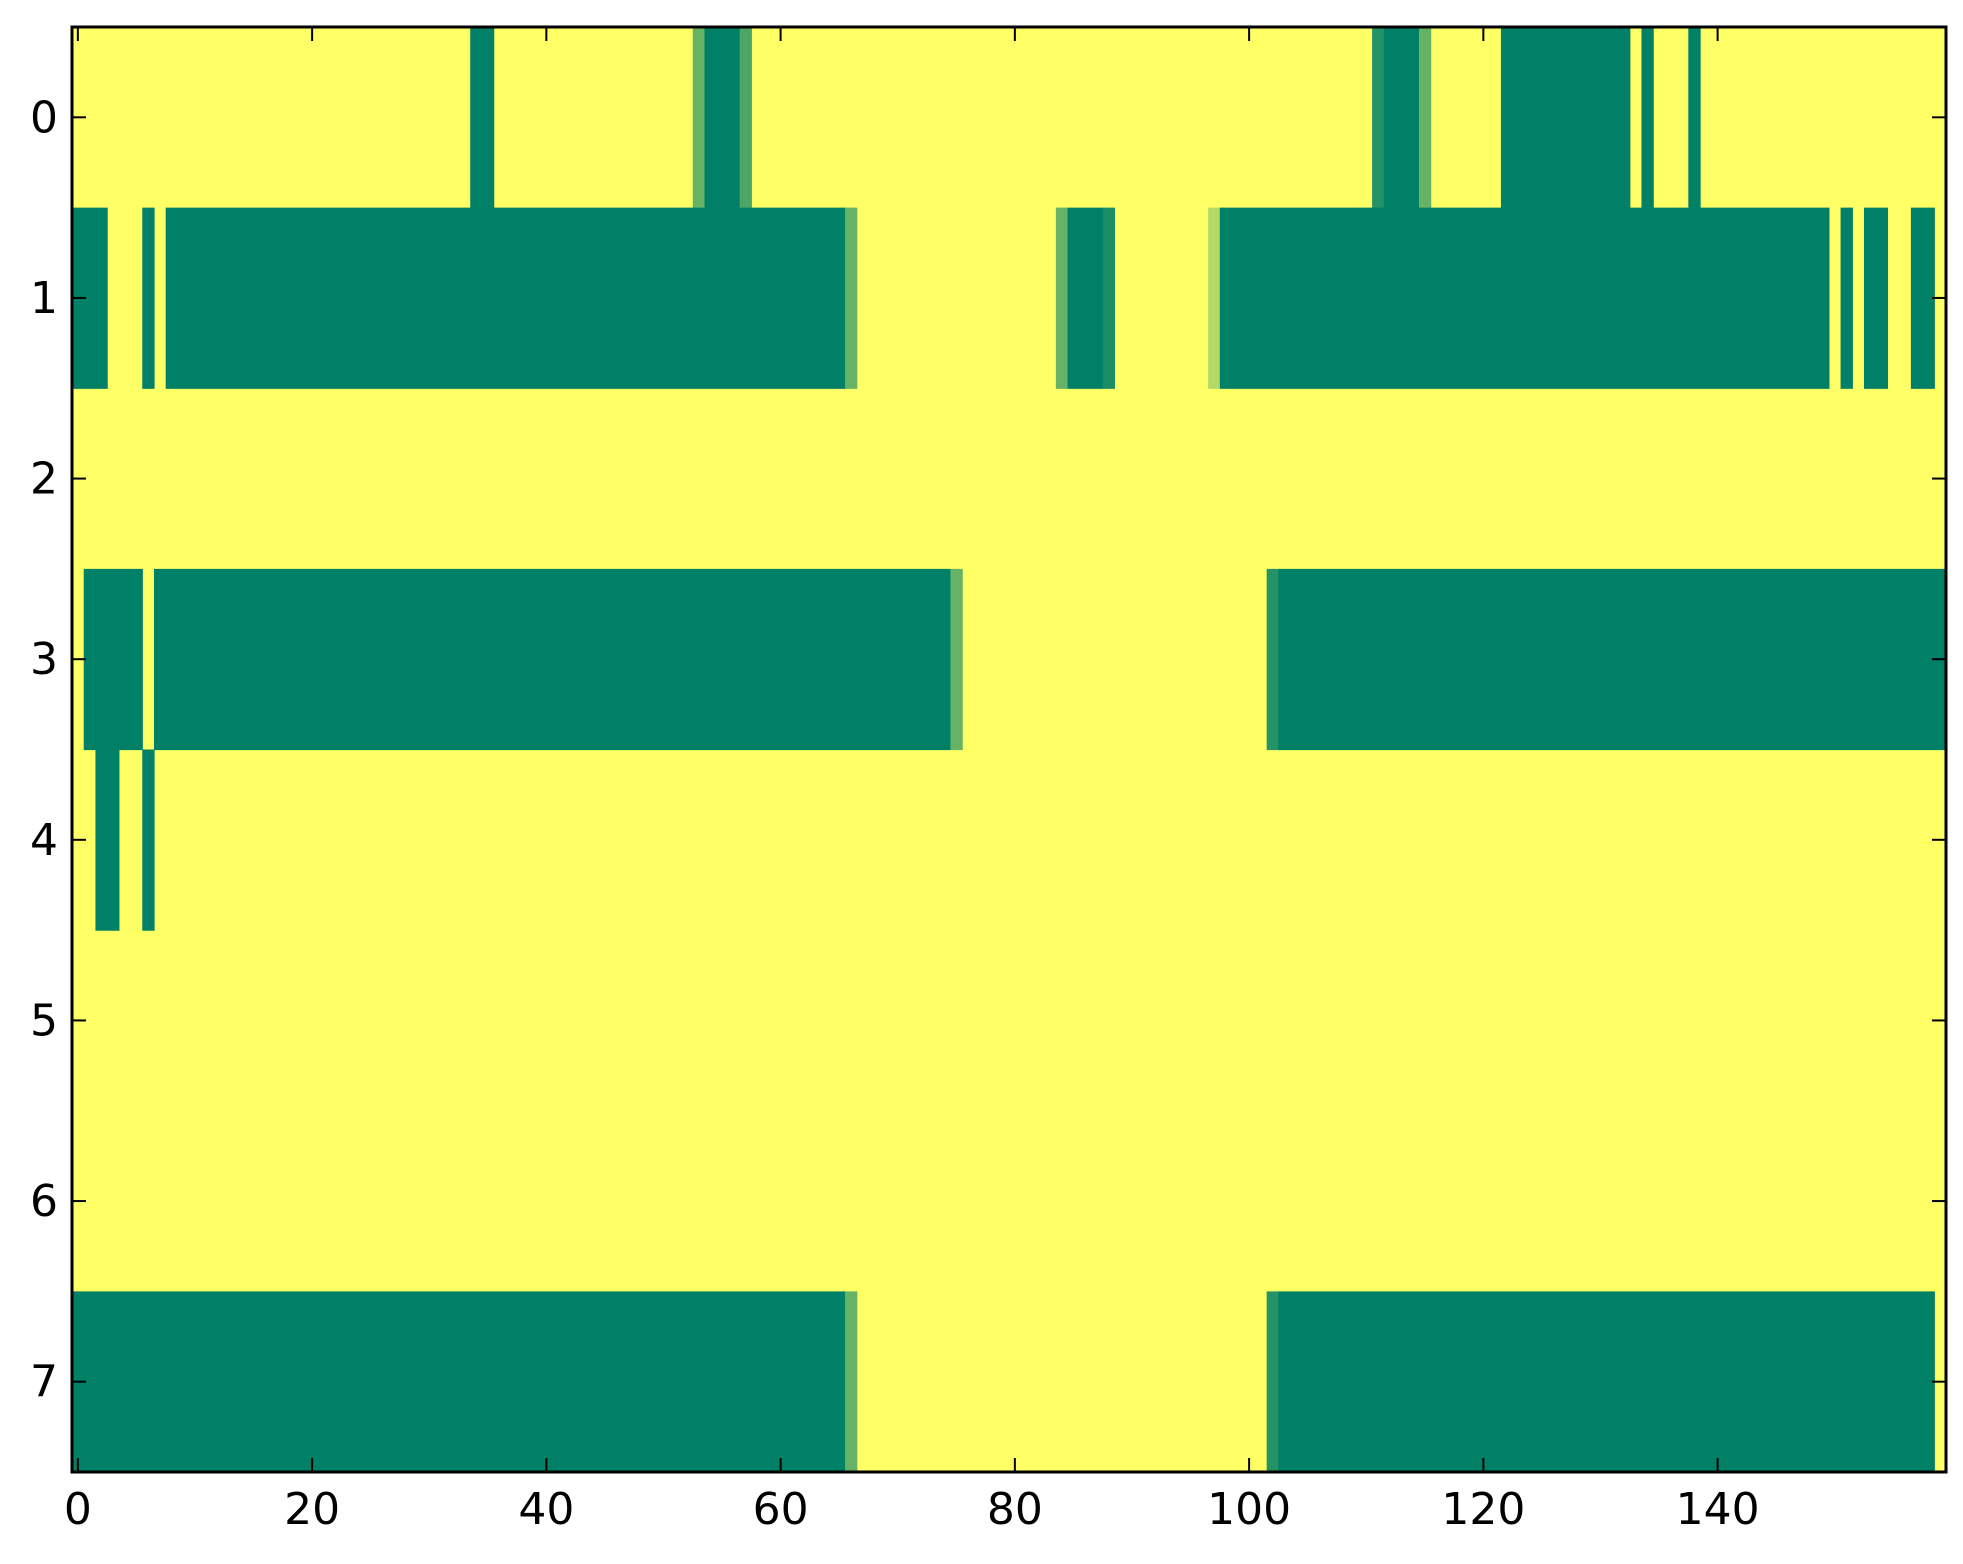 This screenshot has width=1963, height=1564. Describe the element at coordinates (1015, 1509) in the screenshot. I see `x-tick-label: 80` at that location.